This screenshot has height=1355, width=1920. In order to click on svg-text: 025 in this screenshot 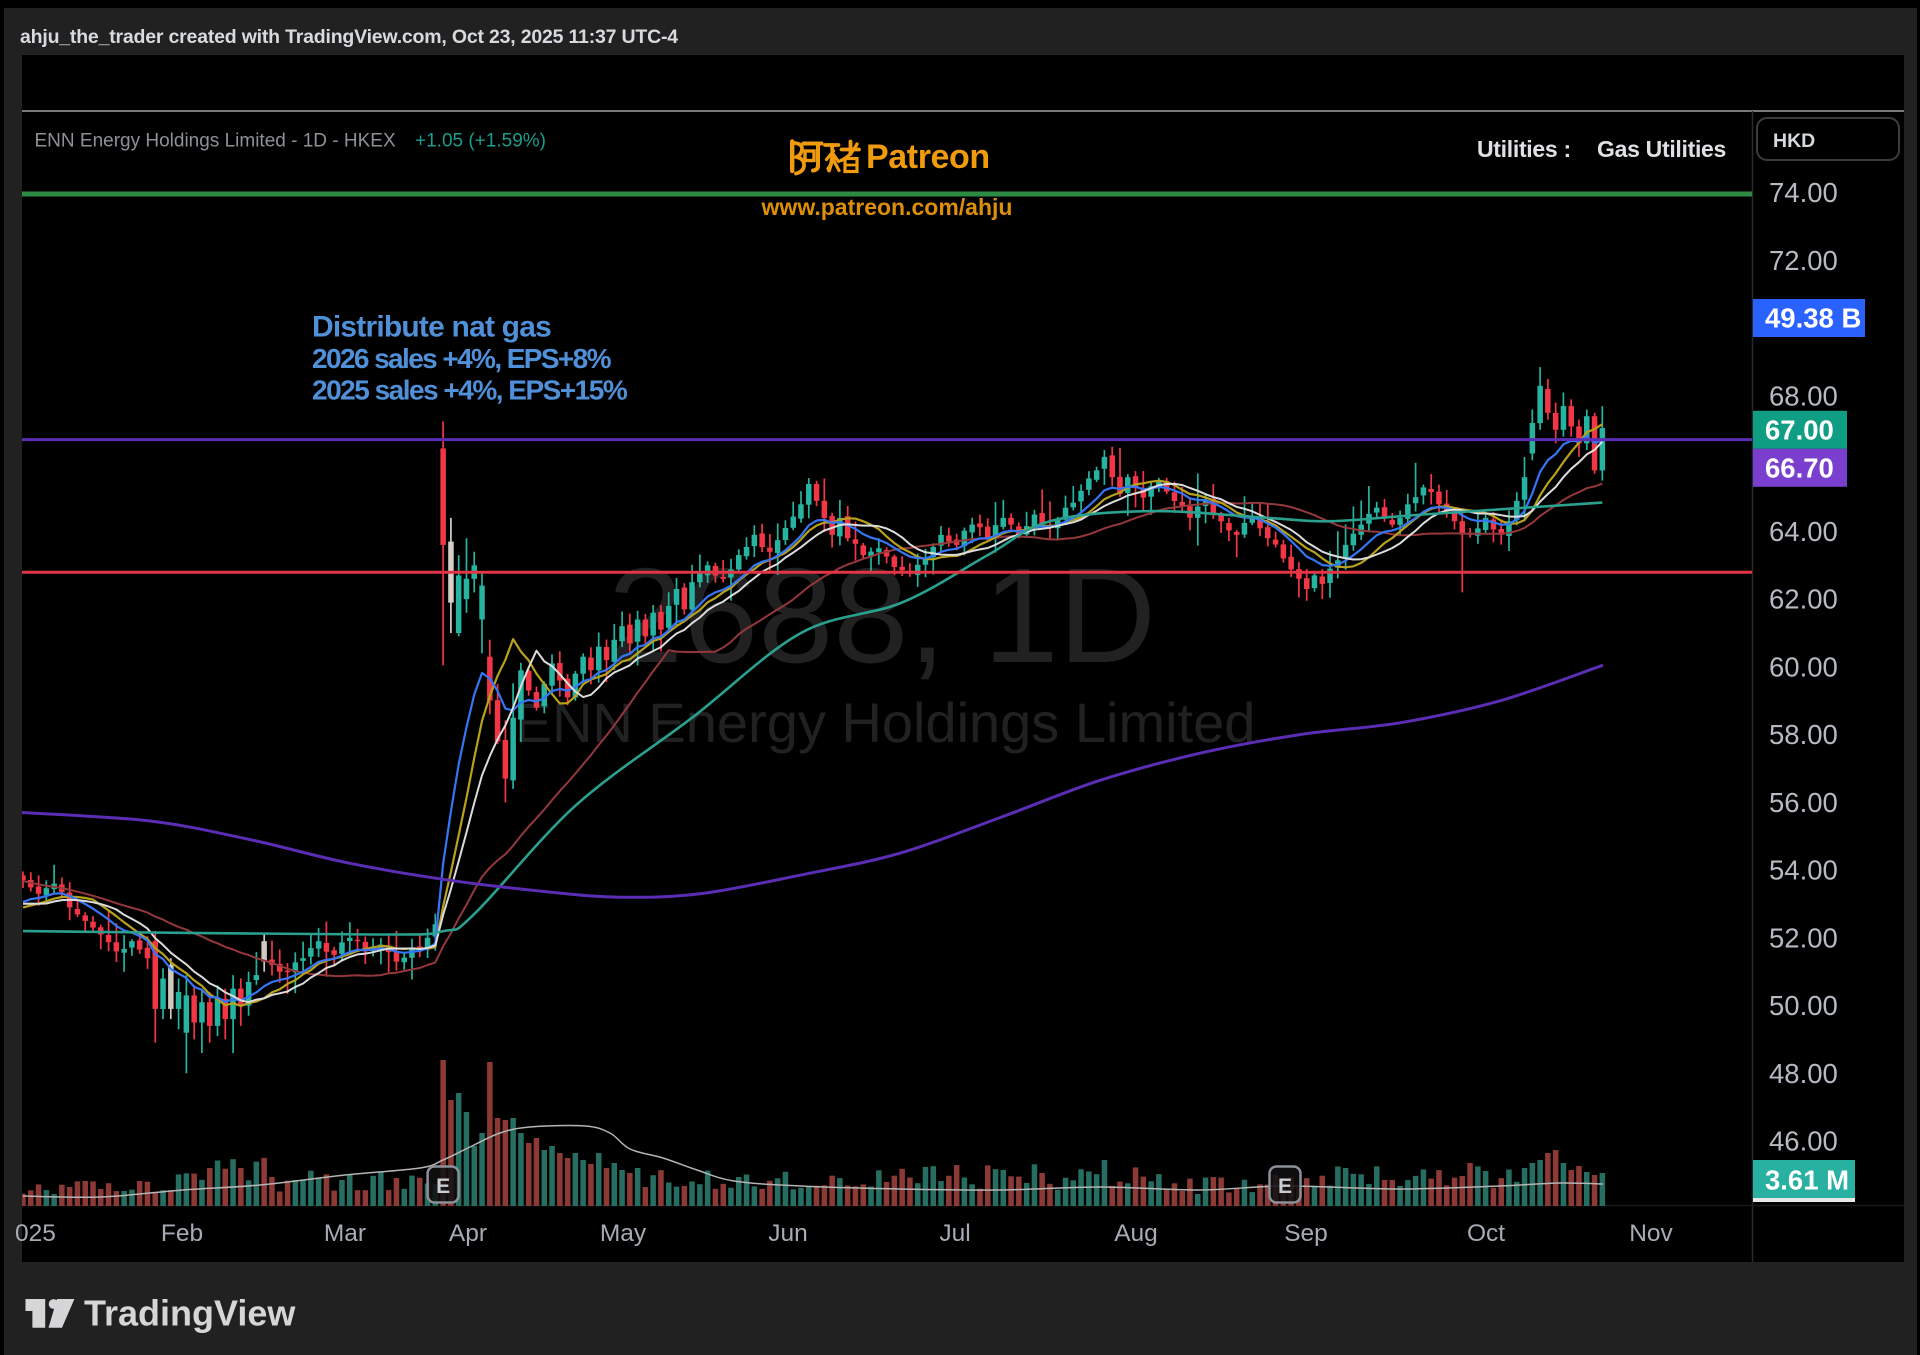, I will do `click(35, 1233)`.